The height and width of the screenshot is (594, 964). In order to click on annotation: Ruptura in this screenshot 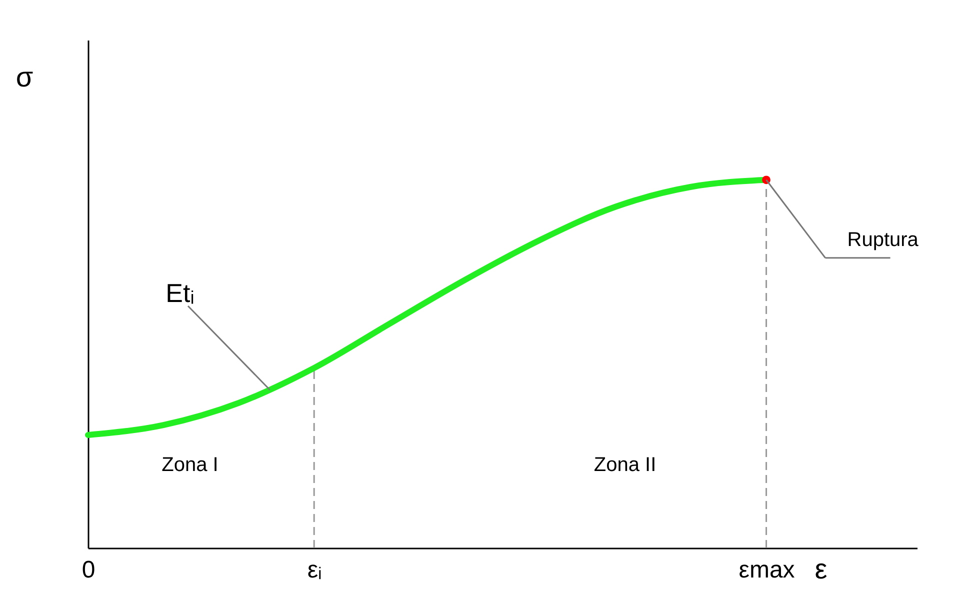, I will do `click(883, 239)`.